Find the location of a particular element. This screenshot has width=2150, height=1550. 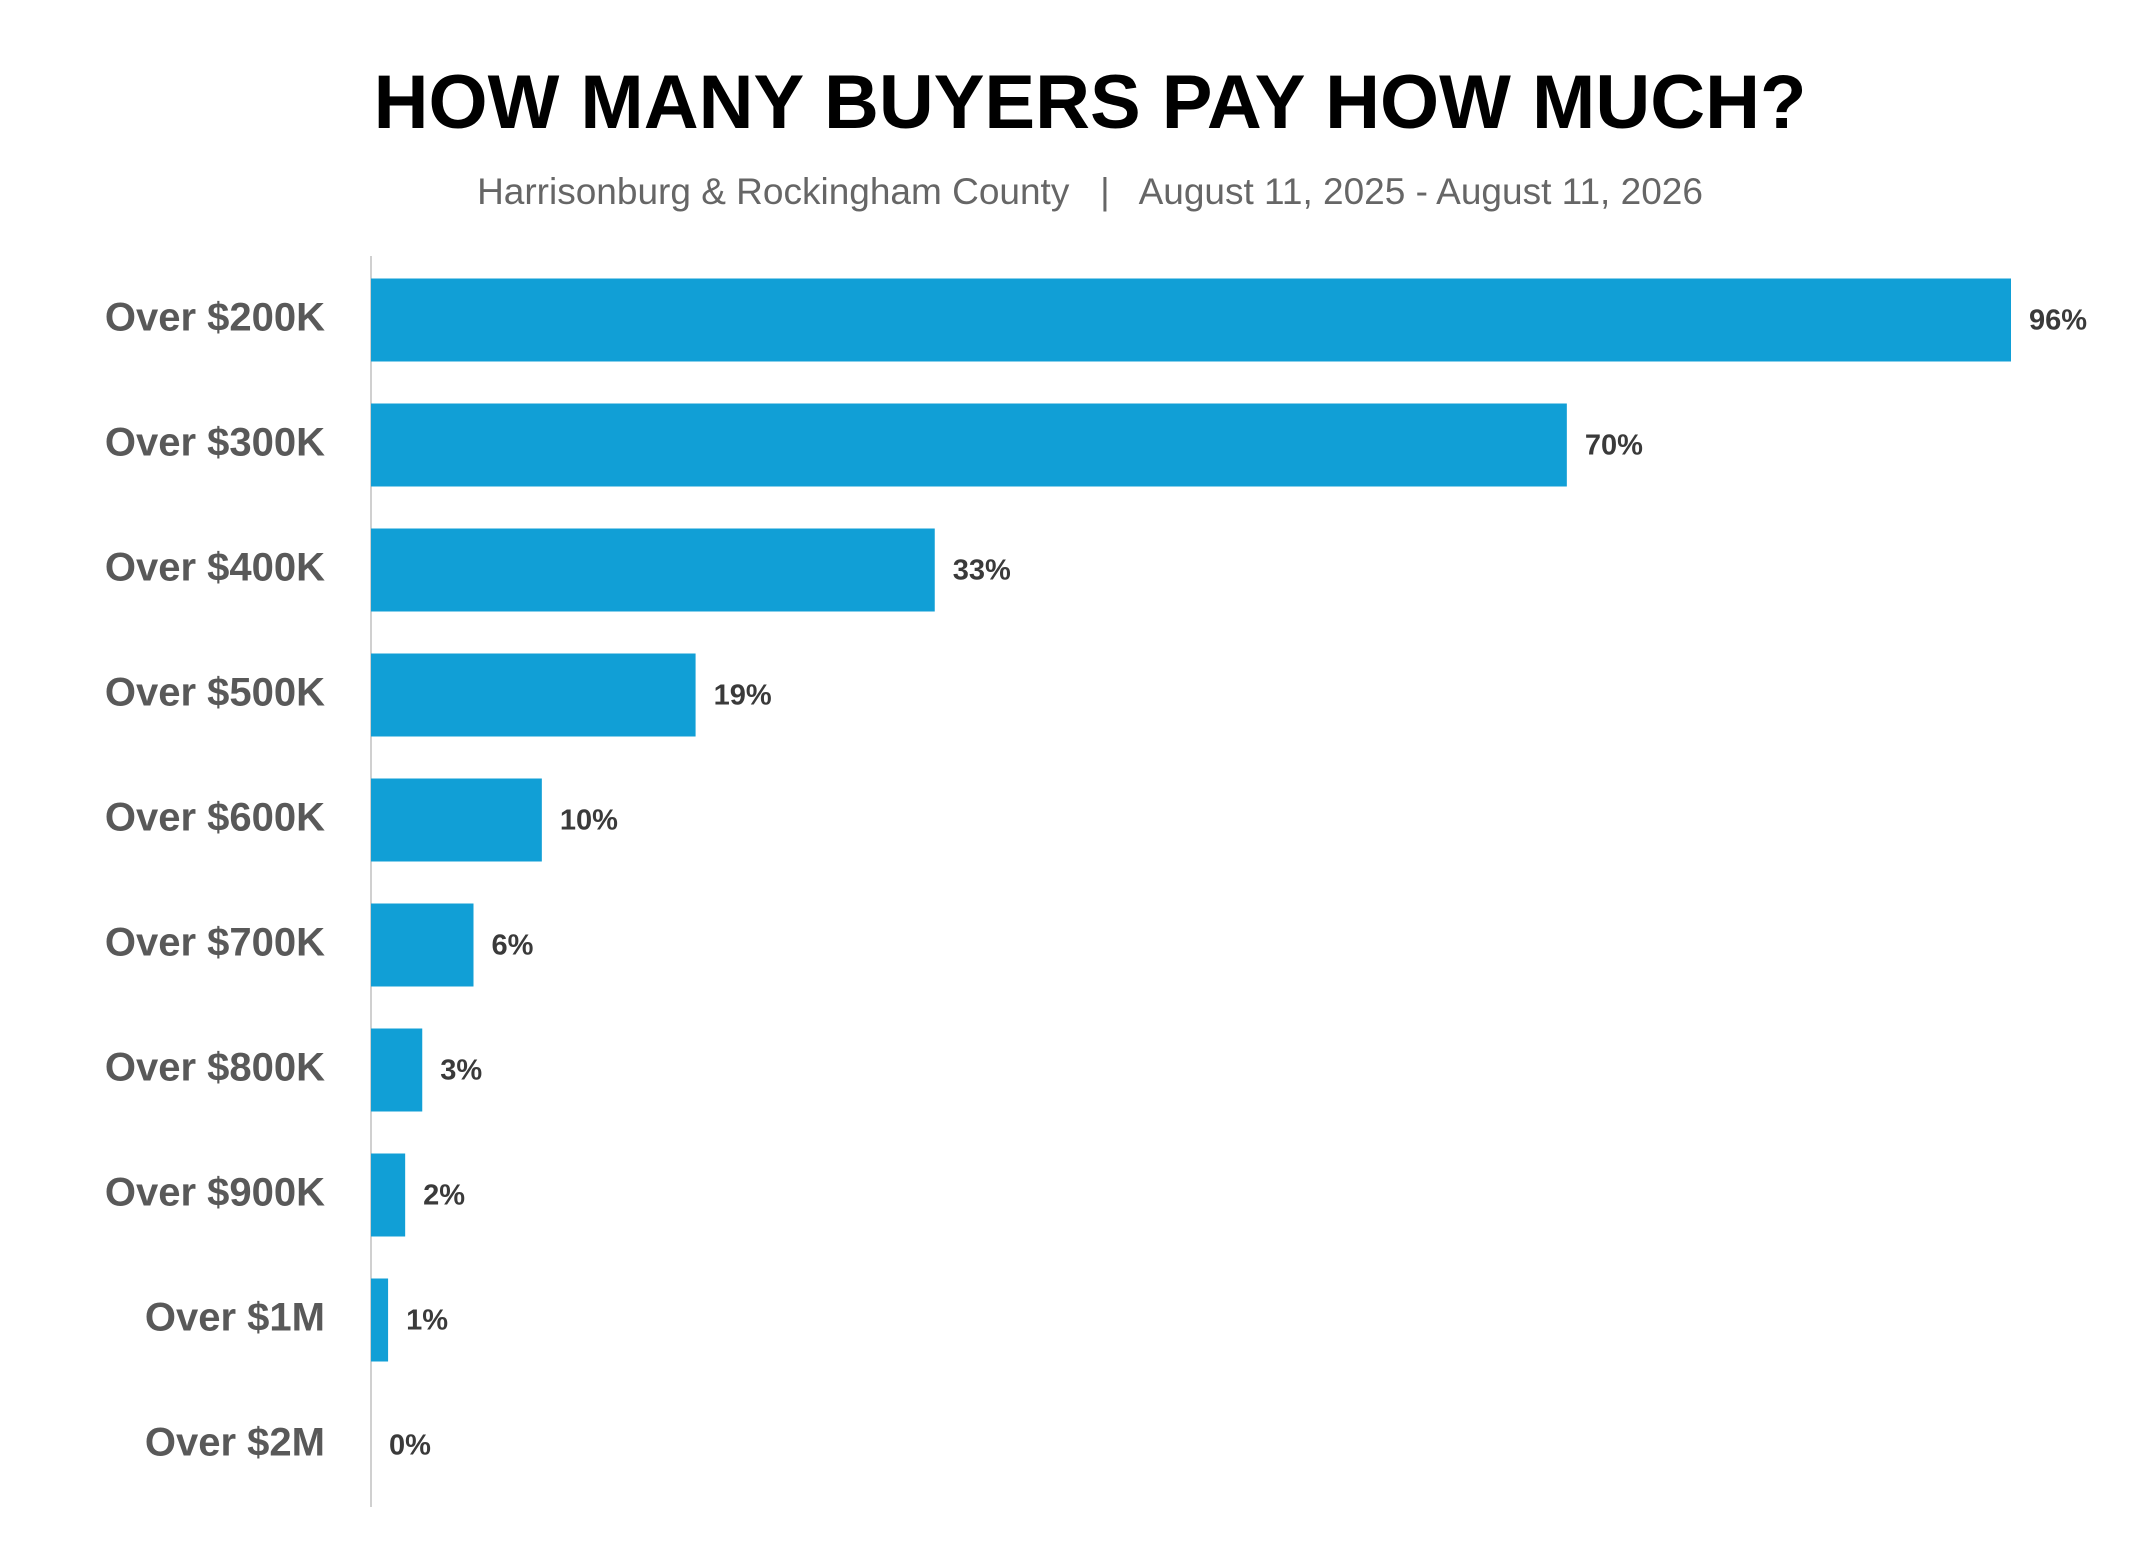

data-label: 2% is located at coordinates (444, 1196).